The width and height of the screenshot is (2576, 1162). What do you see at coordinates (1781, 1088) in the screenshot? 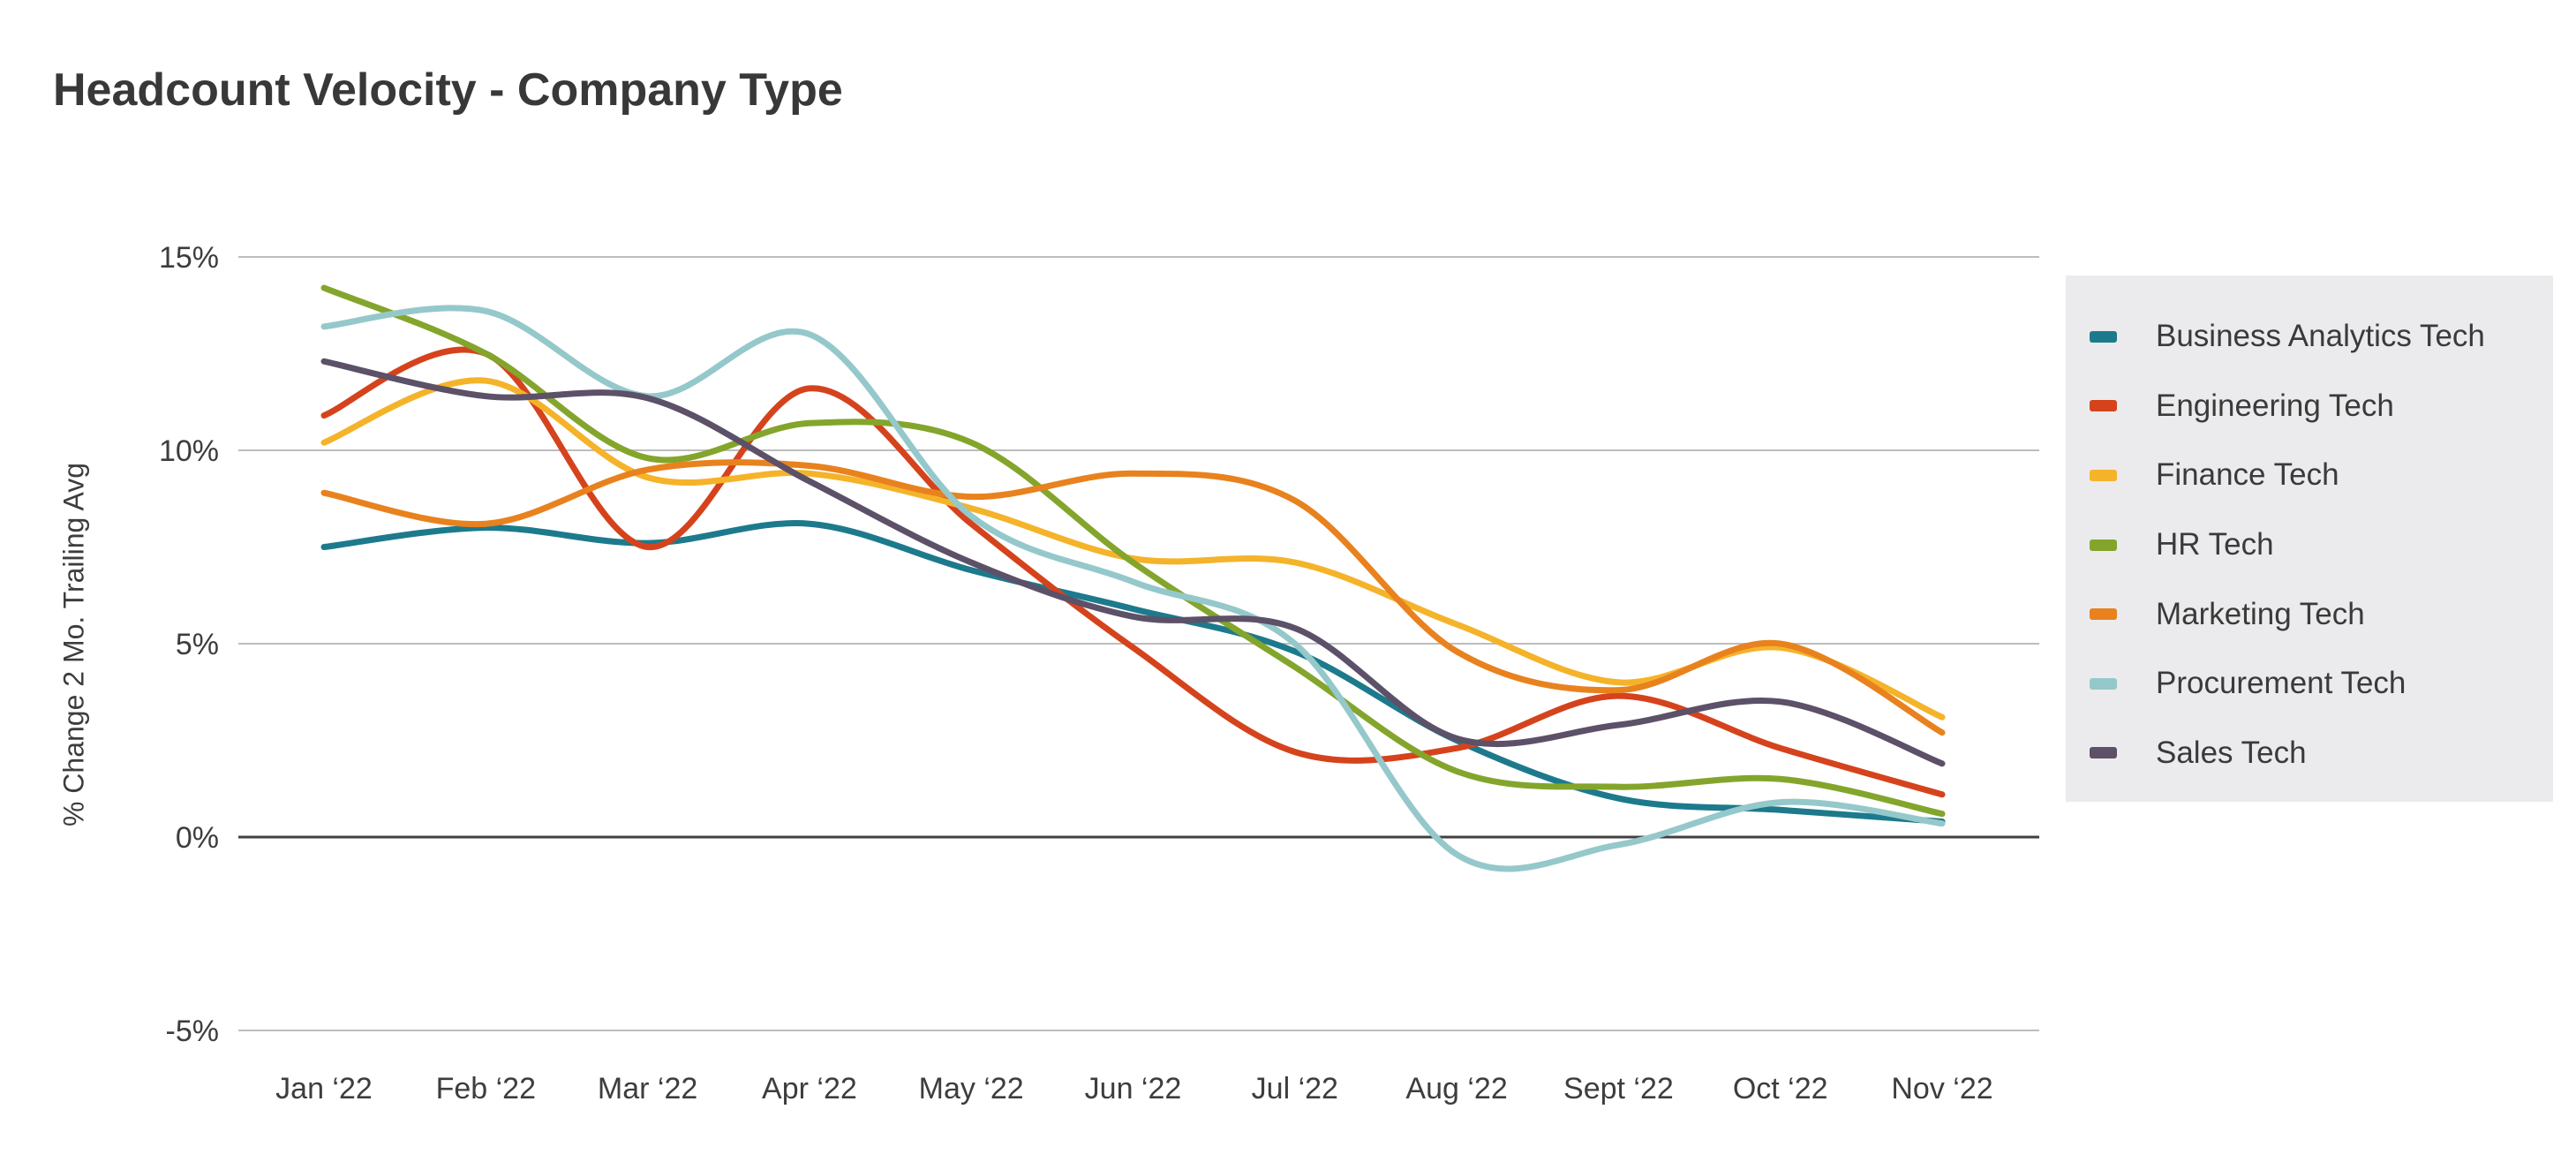
I see `x-tick-label: Oct ‘22` at bounding box center [1781, 1088].